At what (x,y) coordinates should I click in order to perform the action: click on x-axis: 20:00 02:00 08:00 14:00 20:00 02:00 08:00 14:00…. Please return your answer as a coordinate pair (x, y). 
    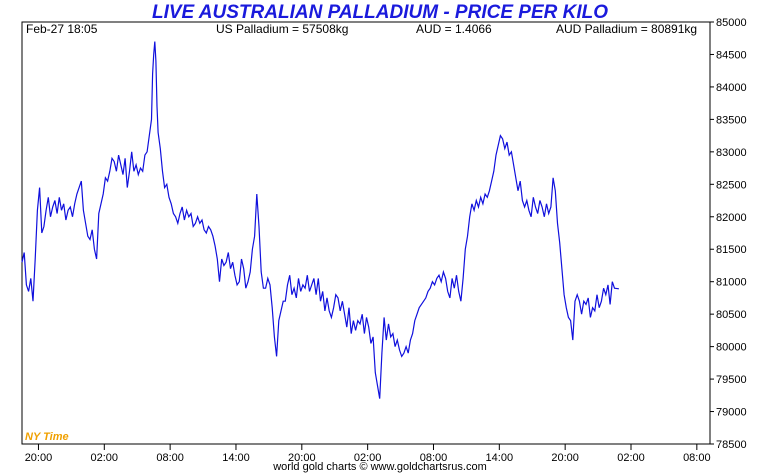
    Looking at the image, I should click on (368, 454).